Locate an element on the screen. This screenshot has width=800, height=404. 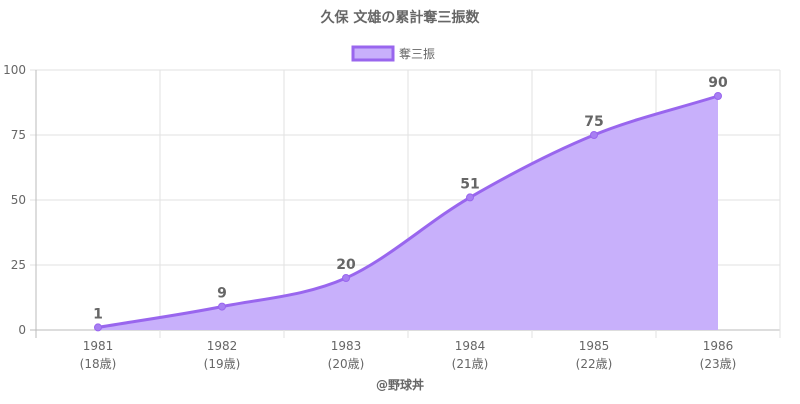
x-tick-sublabel: (21歳) is located at coordinates (470, 364).